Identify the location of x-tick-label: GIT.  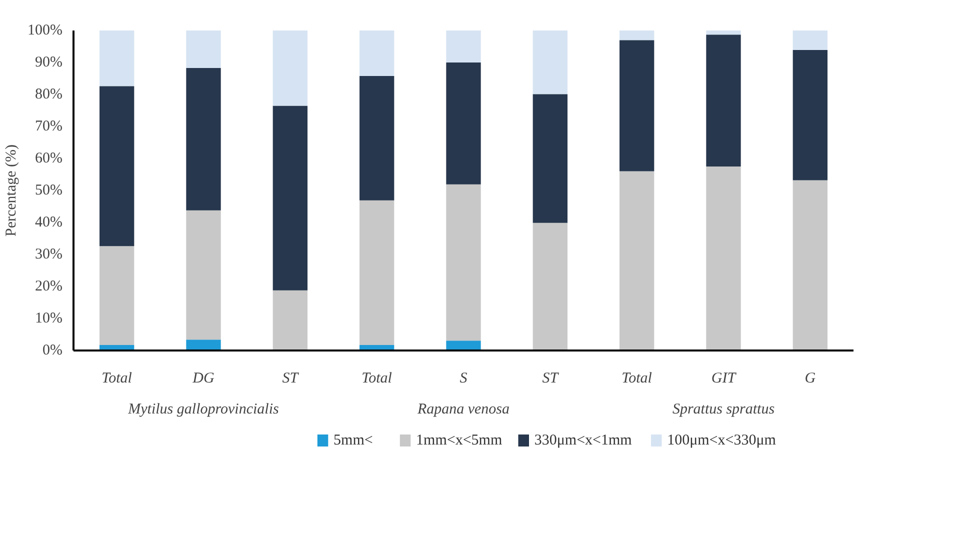
(724, 378).